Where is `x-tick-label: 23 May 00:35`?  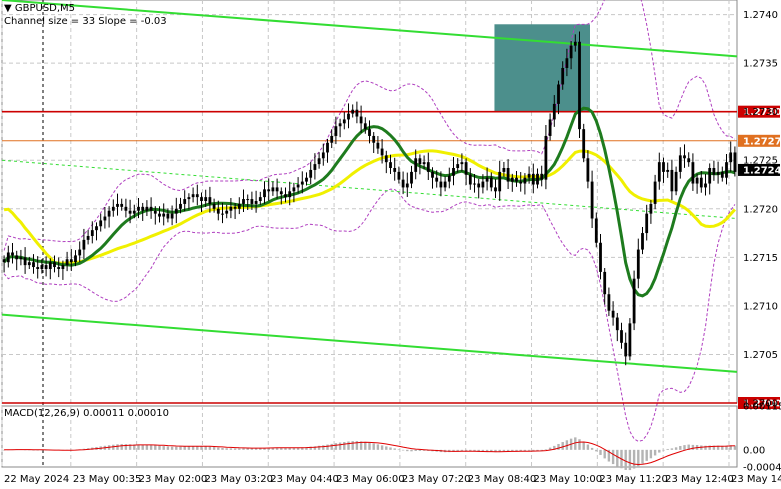 x-tick-label: 23 May 00:35 is located at coordinates (107, 479).